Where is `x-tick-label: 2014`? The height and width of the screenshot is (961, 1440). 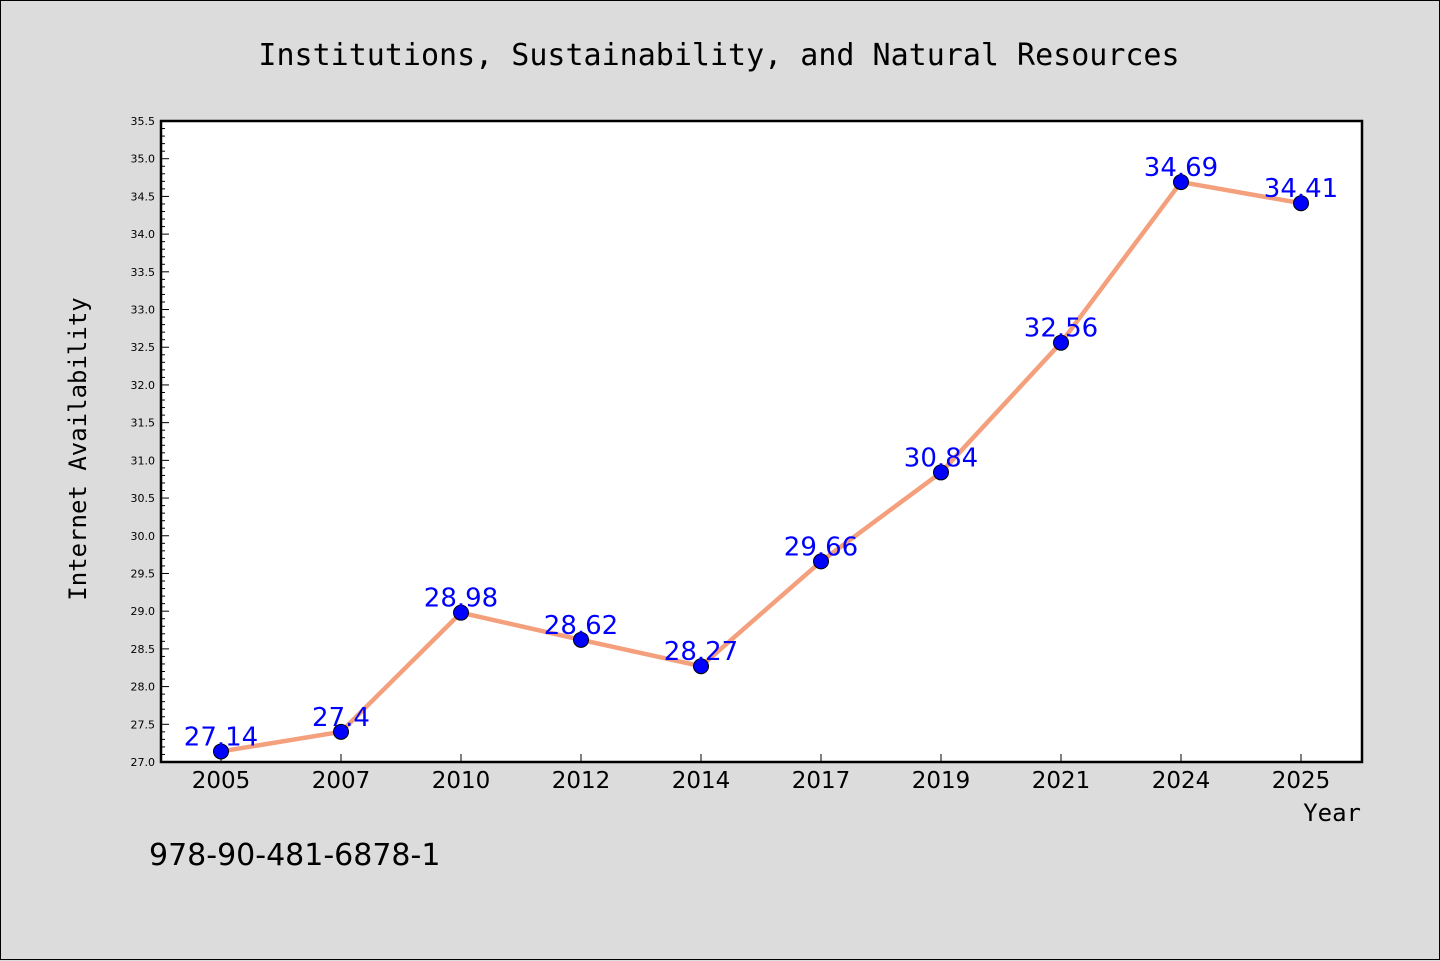 x-tick-label: 2014 is located at coordinates (701, 781).